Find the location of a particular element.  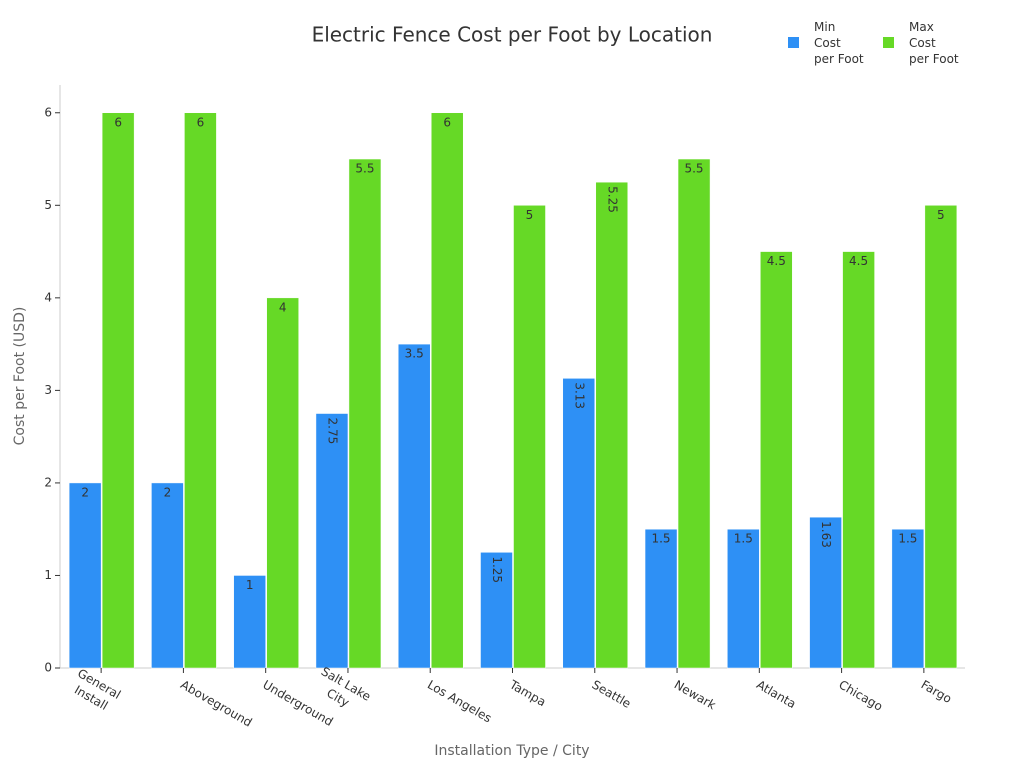

y-tick-label: 6 is located at coordinates (48, 112).